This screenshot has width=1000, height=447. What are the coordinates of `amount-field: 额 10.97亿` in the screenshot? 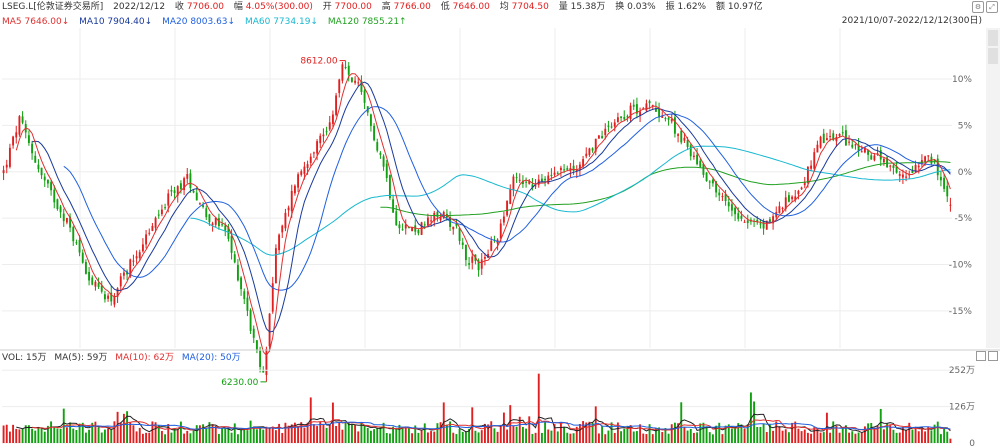 It's located at (739, 7).